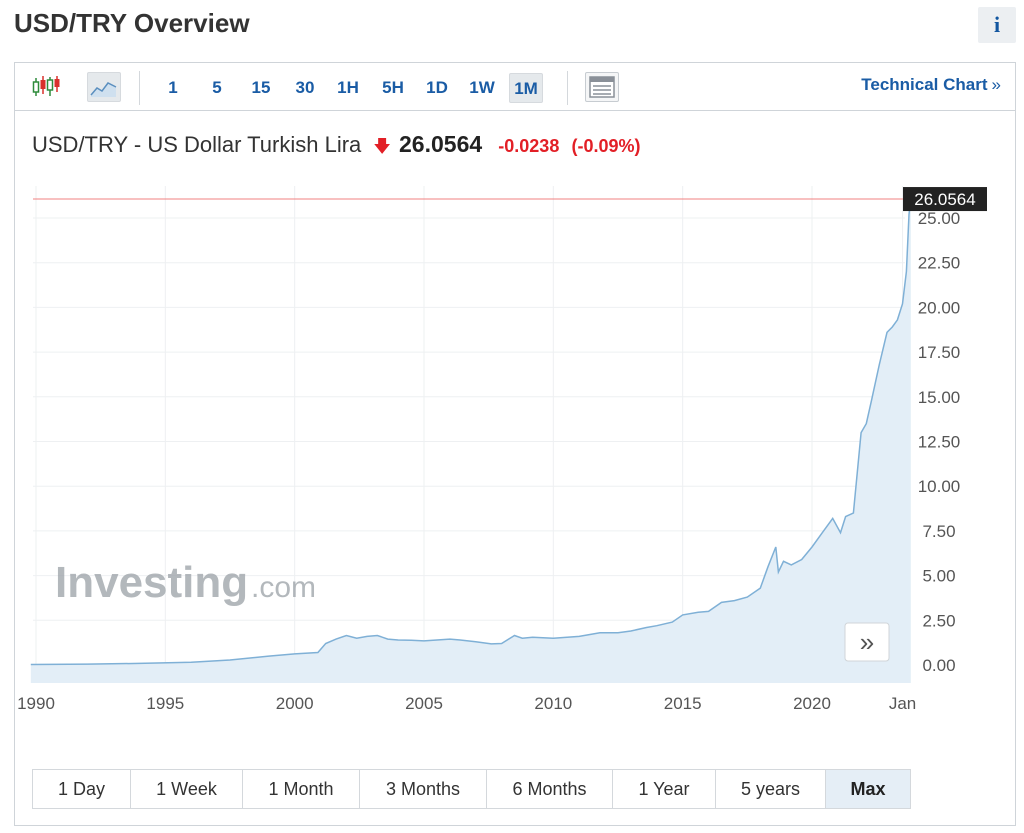 This screenshot has height=833, width=1024. Describe the element at coordinates (187, 789) in the screenshot. I see `range-1-week: 1 Week` at that location.